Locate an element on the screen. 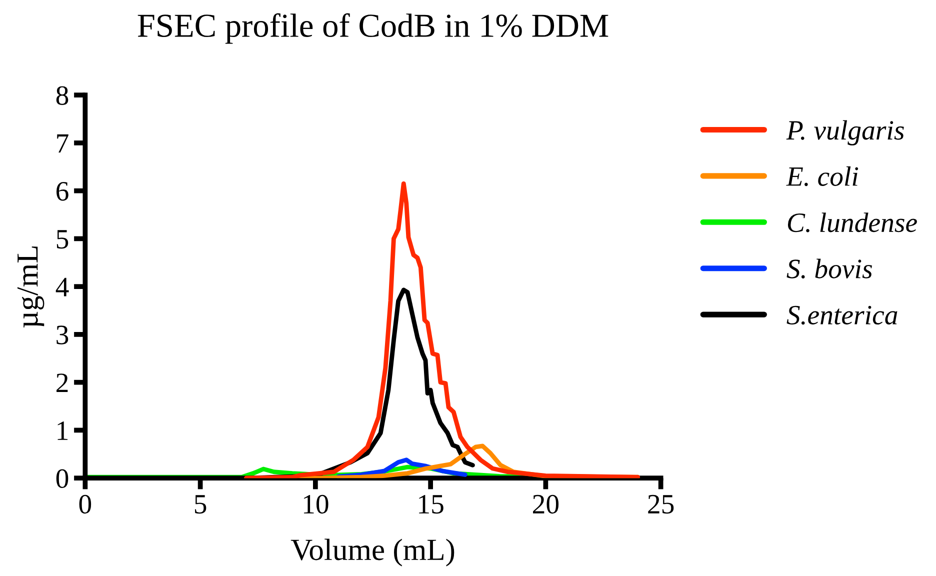  y-tick-label: 6 is located at coordinates (62, 191).